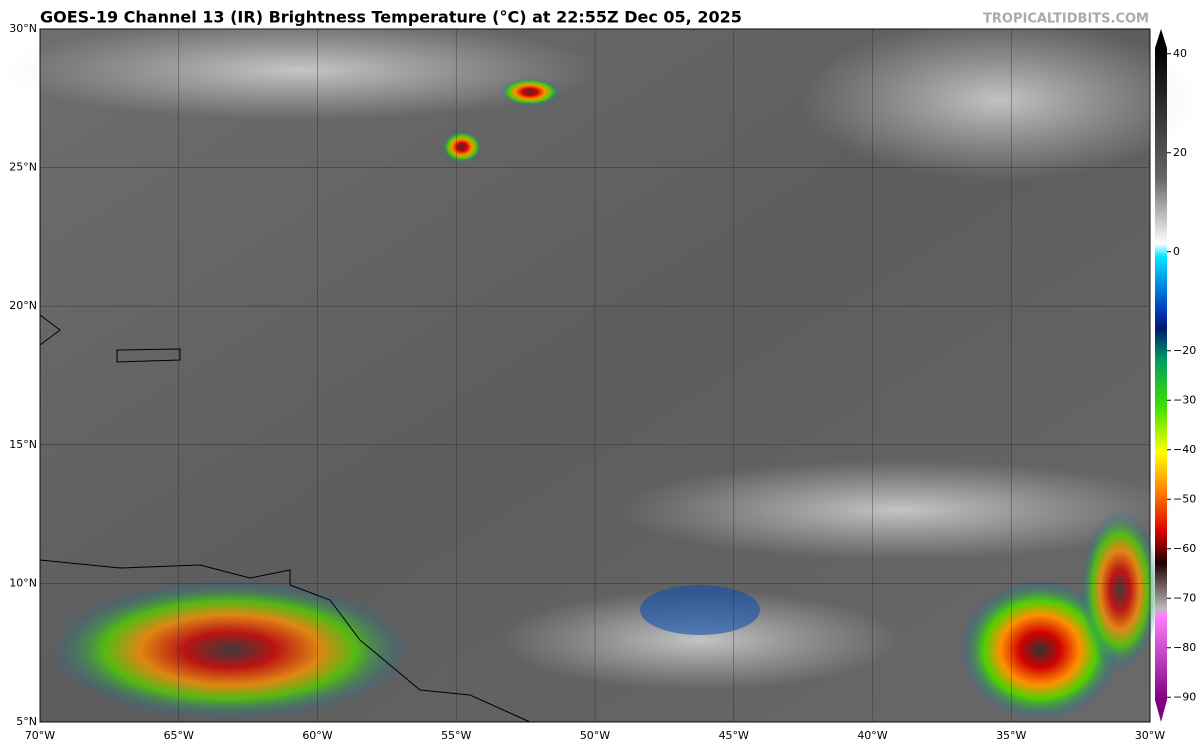 This screenshot has height=746, width=1200. Describe the element at coordinates (23, 167) in the screenshot. I see `lat-label: 25°N` at that location.